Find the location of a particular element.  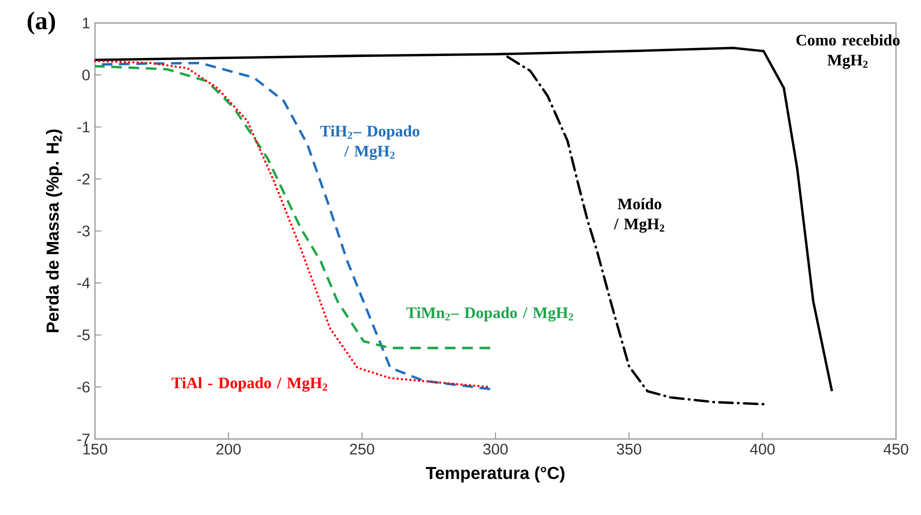

x-tick-label: 400 is located at coordinates (762, 449).